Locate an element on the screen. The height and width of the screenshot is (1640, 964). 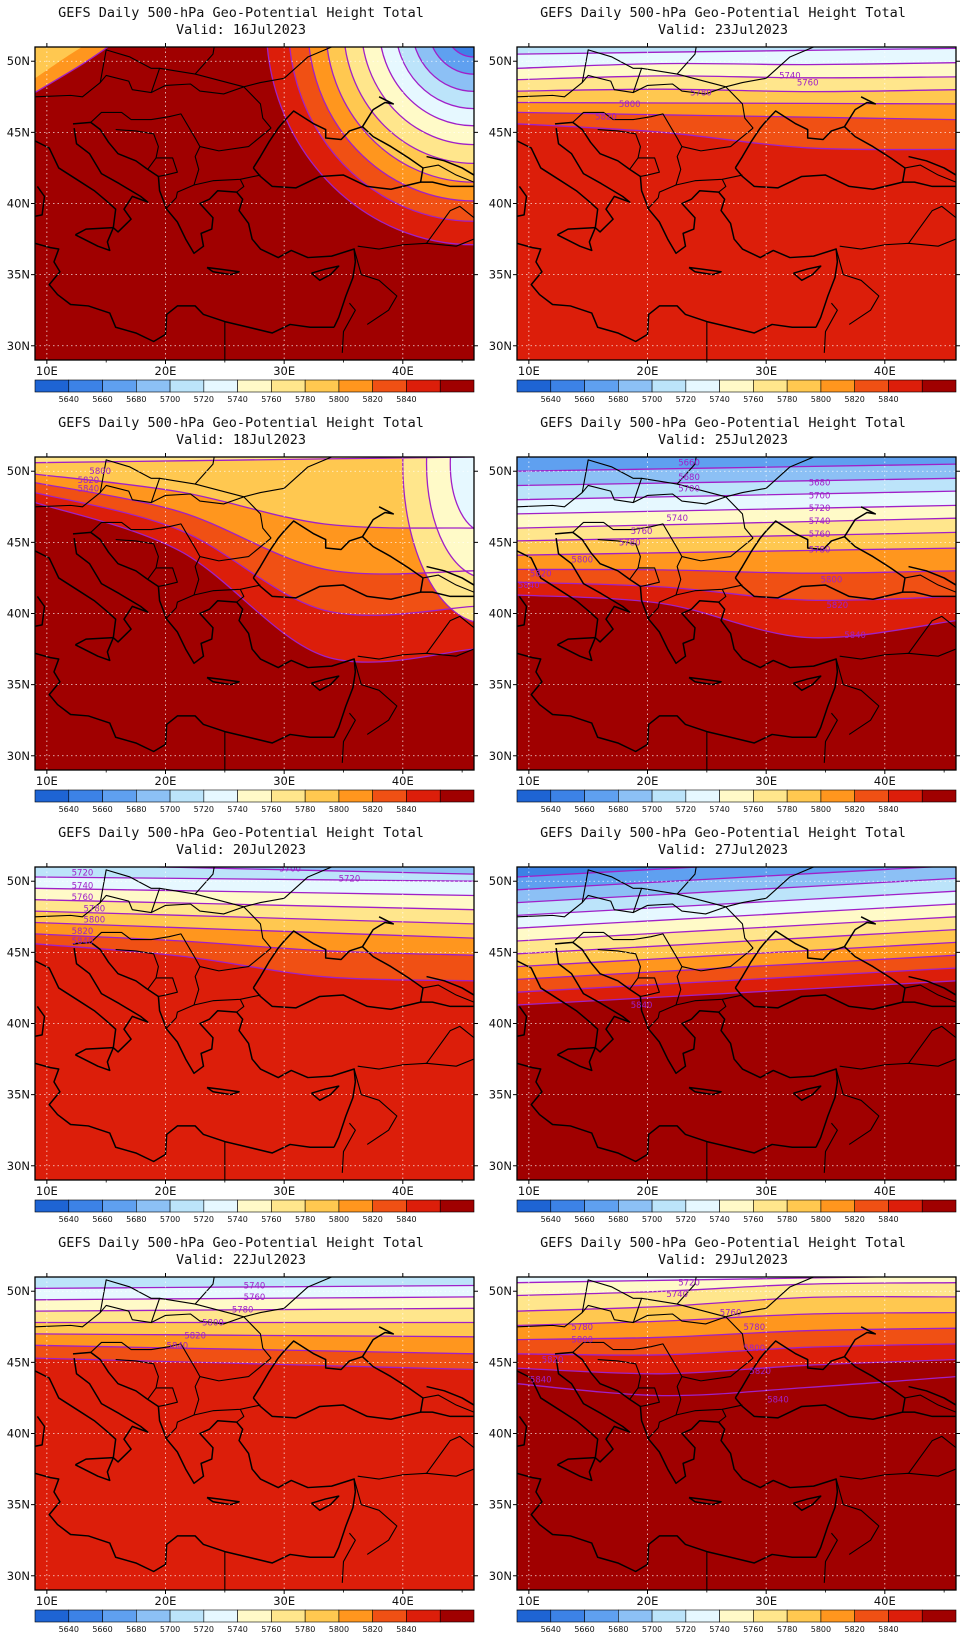
contour-label: 5780 is located at coordinates (95, 909).